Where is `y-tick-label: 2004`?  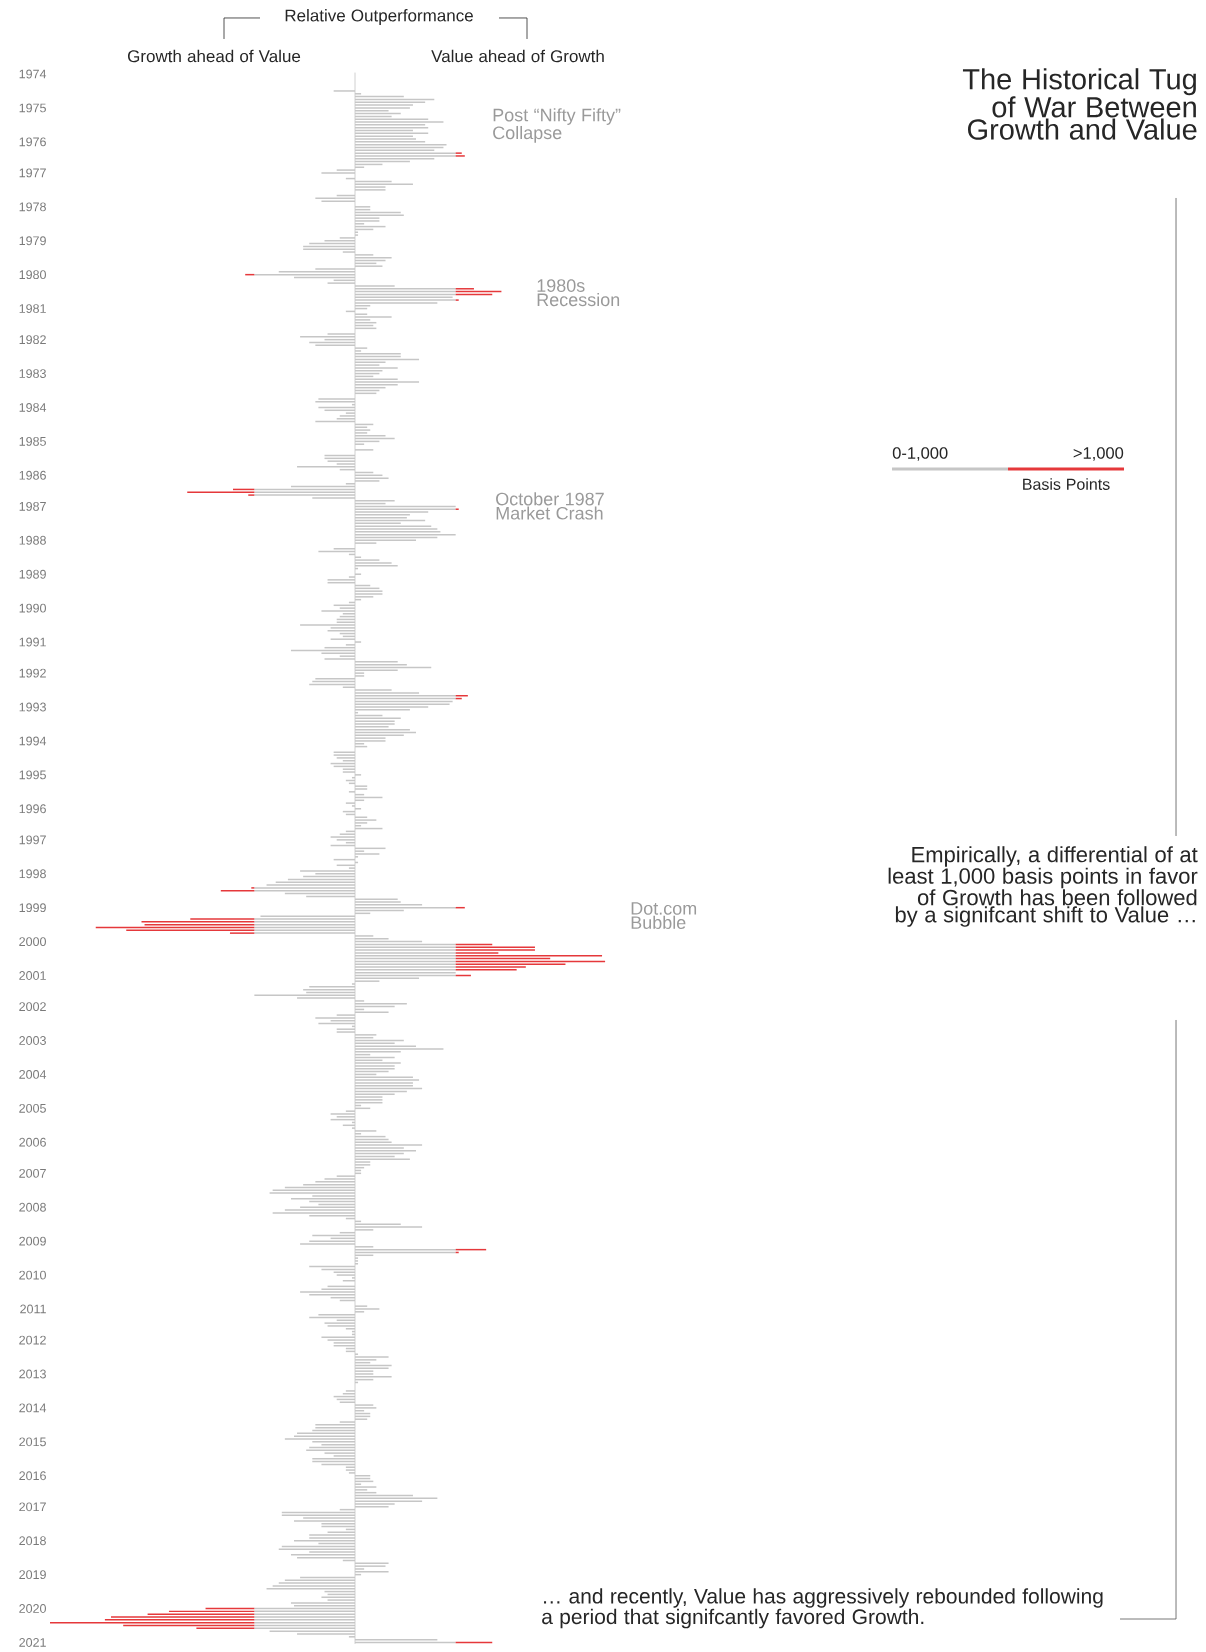
y-tick-label: 2004 is located at coordinates (33, 1074).